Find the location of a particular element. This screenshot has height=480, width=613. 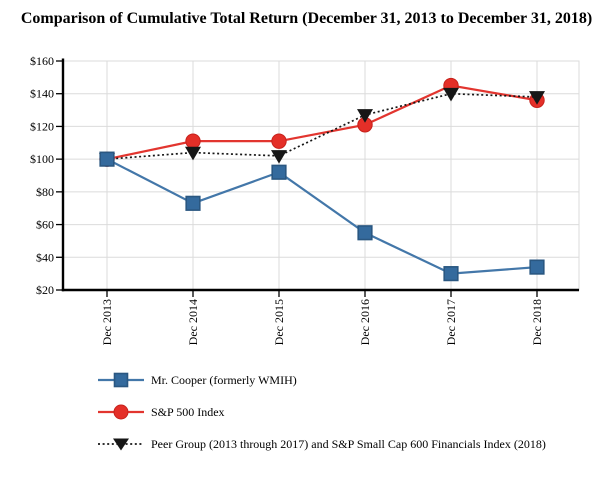

svg-text: $80 is located at coordinates (45, 192).